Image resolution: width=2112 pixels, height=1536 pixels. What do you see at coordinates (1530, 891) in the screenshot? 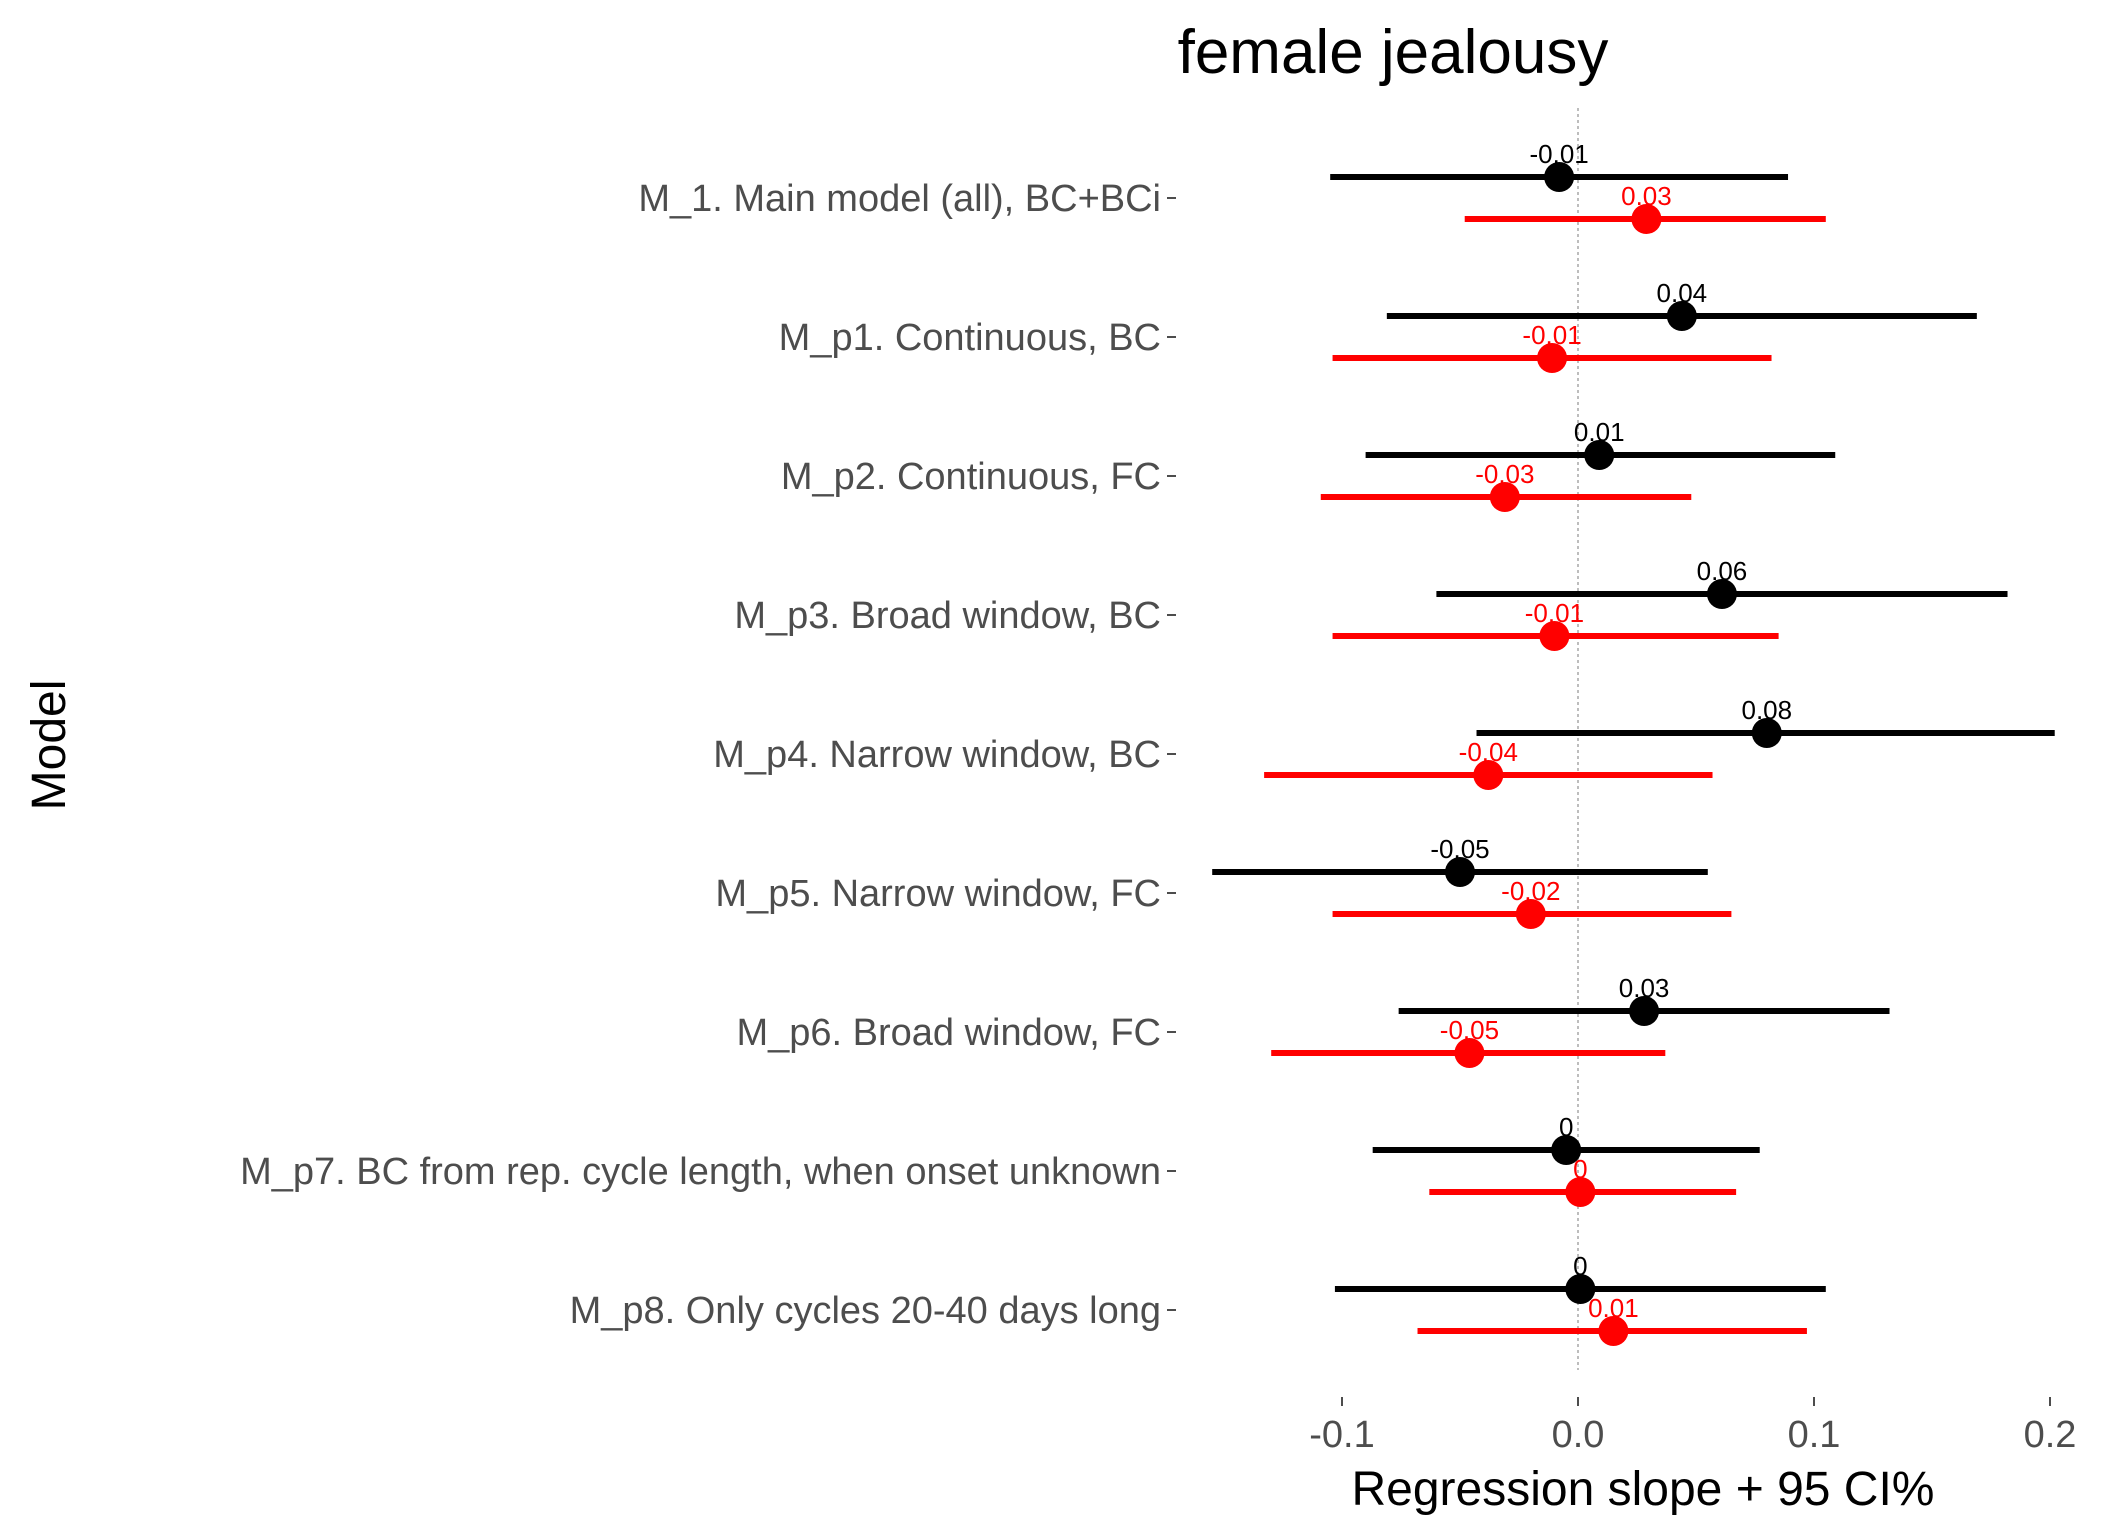
I see `data-label: -0.02` at bounding box center [1530, 891].